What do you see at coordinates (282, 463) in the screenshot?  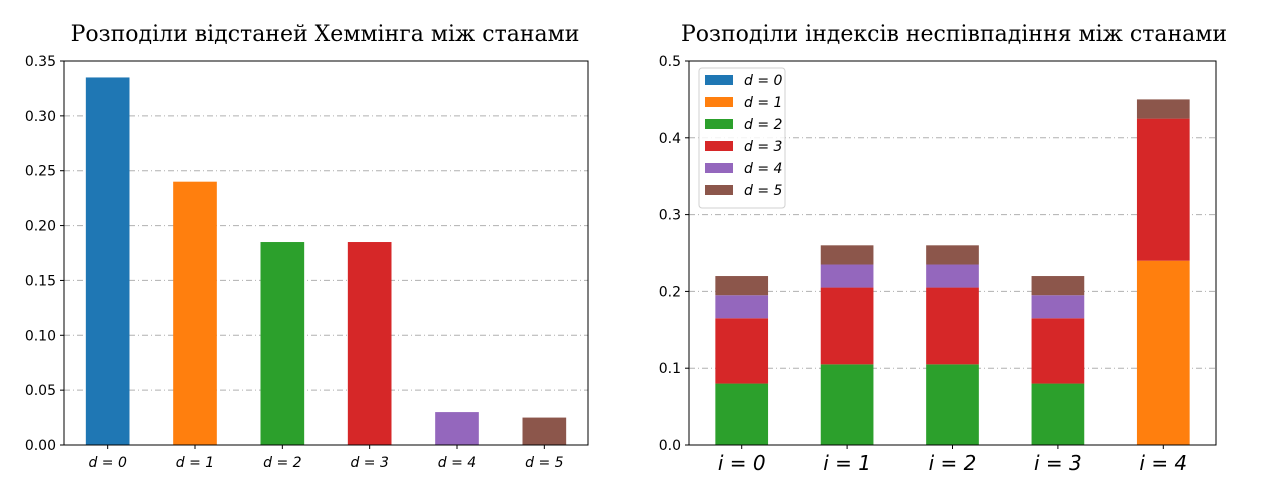 I see `x-tick-label: d = 2` at bounding box center [282, 463].